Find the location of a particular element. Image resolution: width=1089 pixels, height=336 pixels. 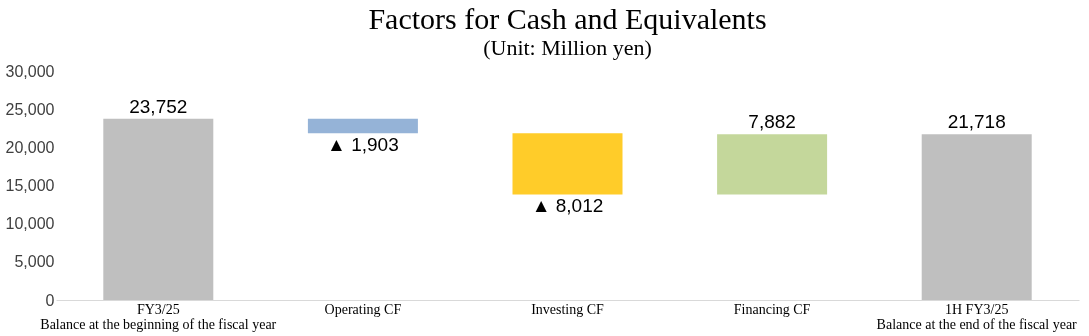

y-tick-label: 15,000 is located at coordinates (30, 185).